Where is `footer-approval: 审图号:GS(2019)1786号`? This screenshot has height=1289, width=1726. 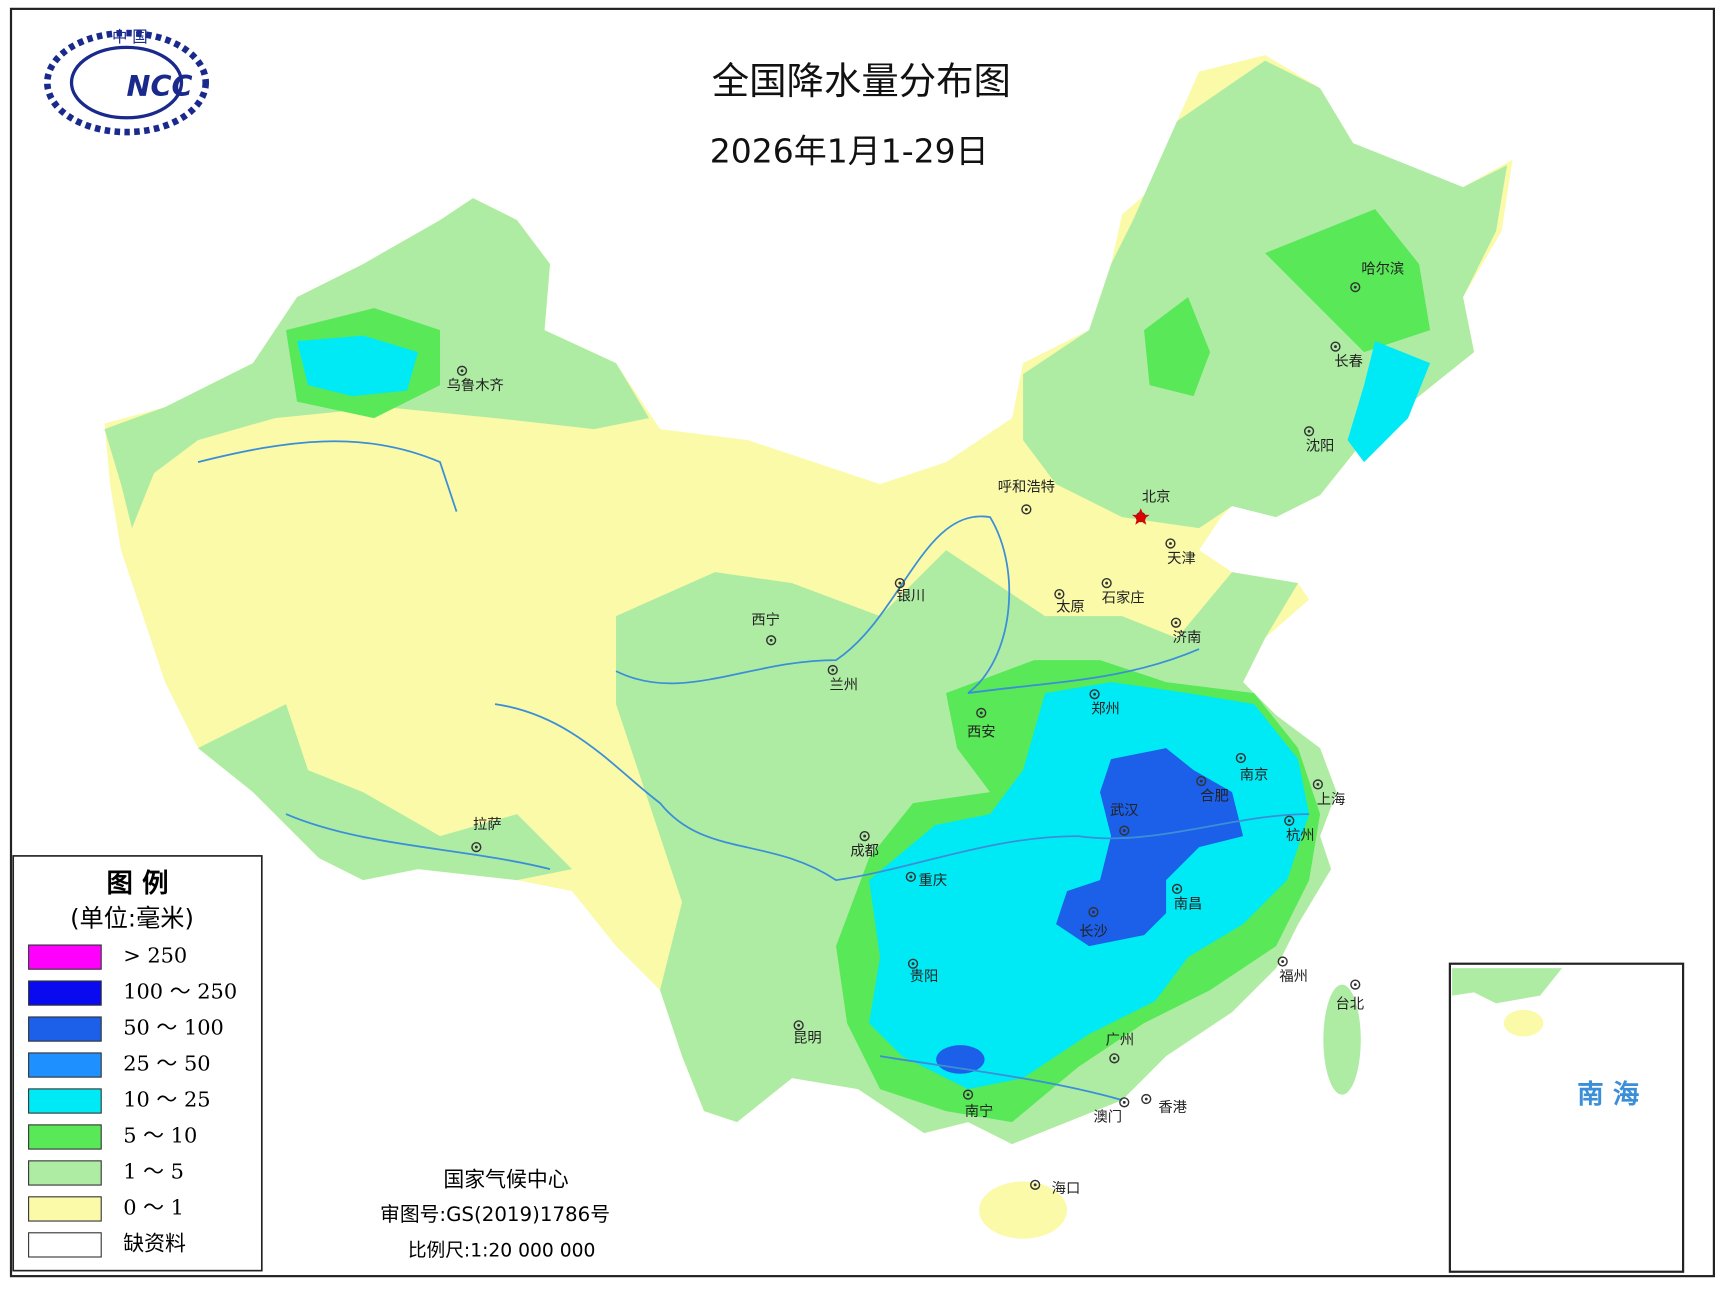 footer-approval: 审图号:GS(2019)1786号 is located at coordinates (495, 1214).